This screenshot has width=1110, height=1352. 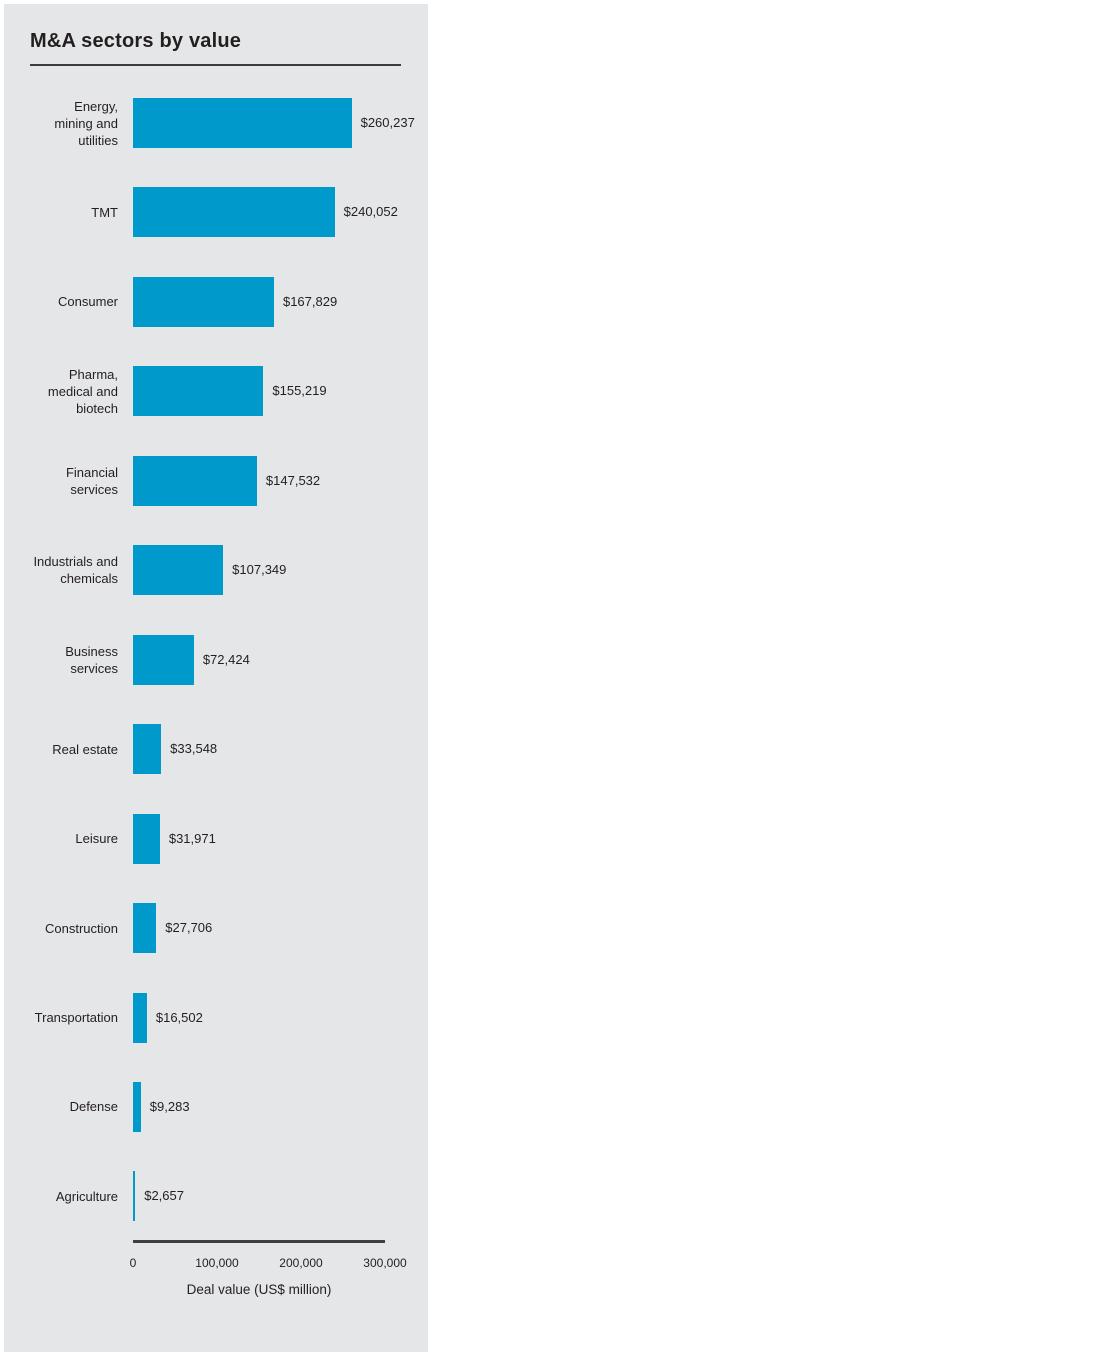 What do you see at coordinates (215, 48) in the screenshot?
I see `chart-title: M&A sectors by value` at bounding box center [215, 48].